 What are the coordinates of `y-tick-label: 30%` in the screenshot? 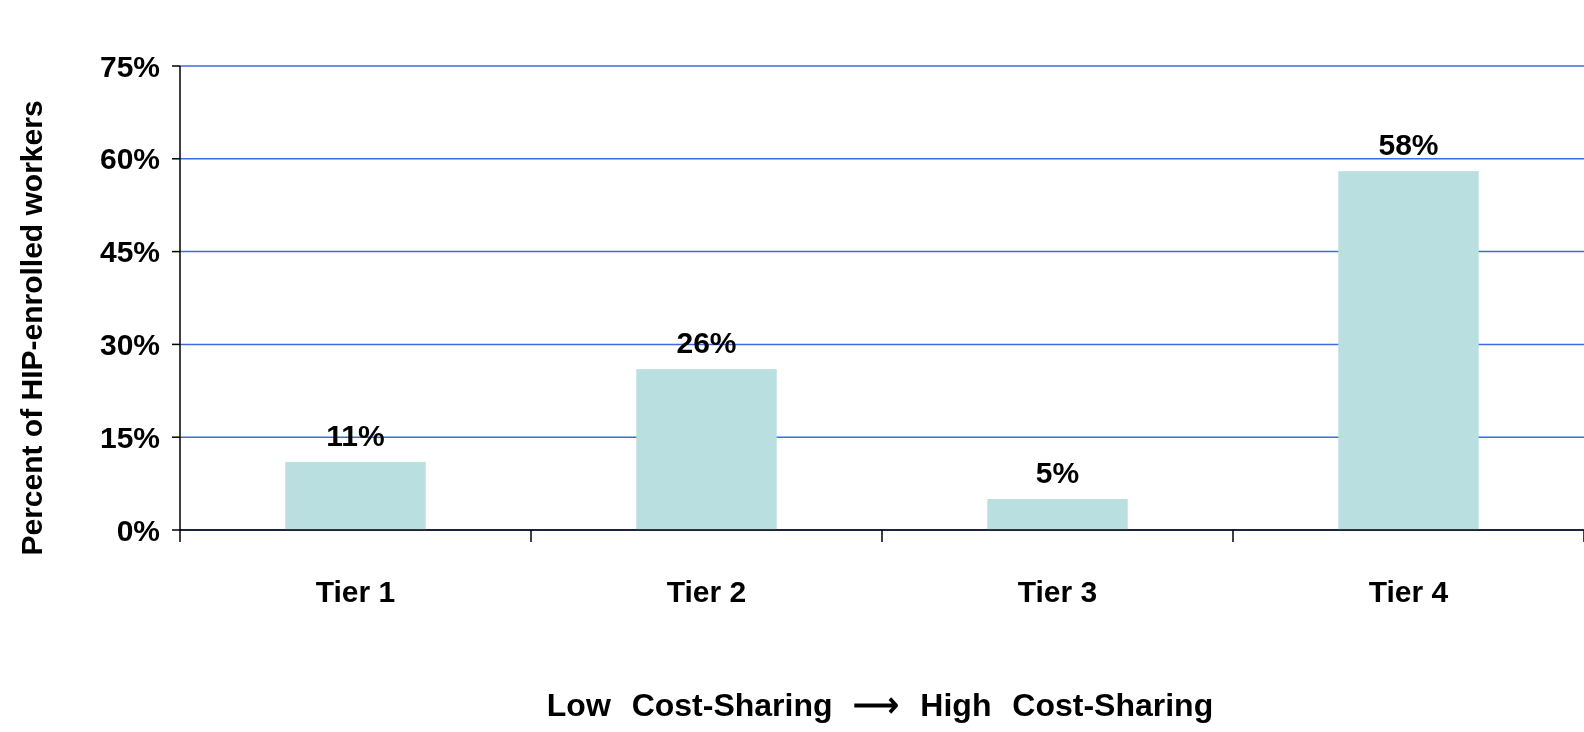 It's located at (129, 344).